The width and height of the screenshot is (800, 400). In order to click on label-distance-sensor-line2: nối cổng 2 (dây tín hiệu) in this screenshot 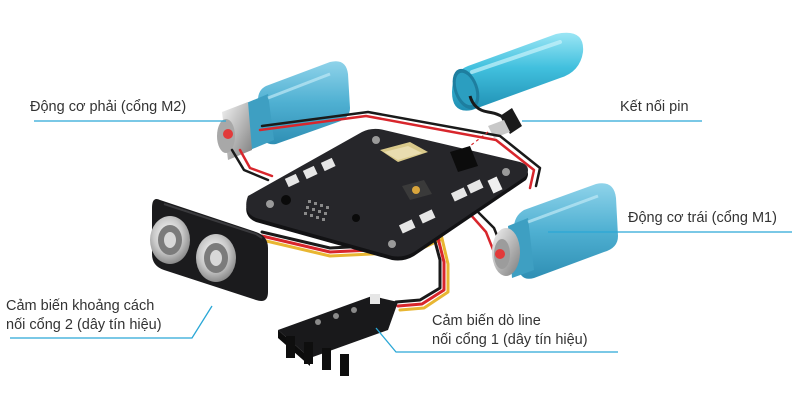, I will do `click(84, 325)`.